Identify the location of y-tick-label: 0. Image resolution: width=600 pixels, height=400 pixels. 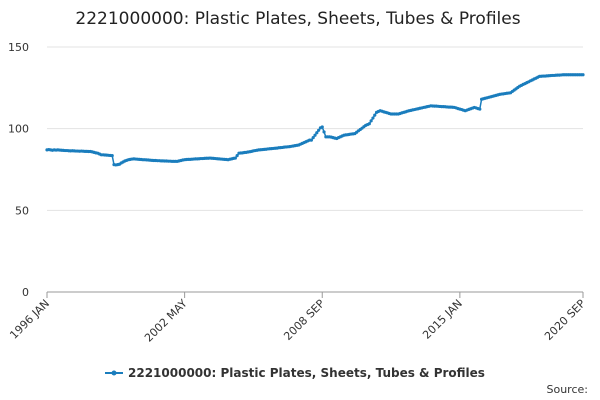
(25, 292).